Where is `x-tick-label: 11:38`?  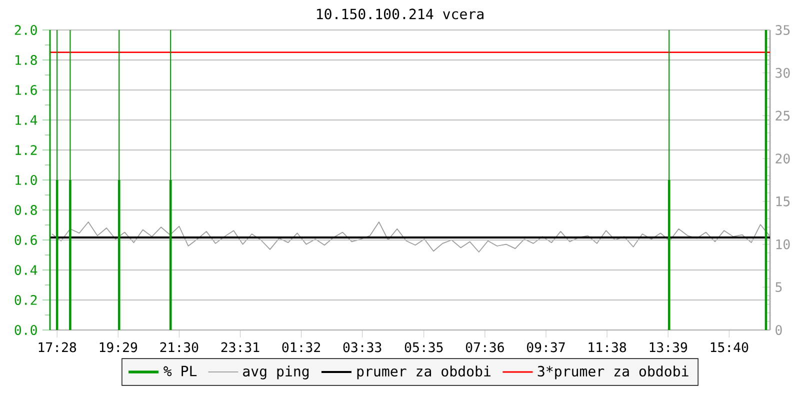
x-tick-label: 11:38 is located at coordinates (607, 347).